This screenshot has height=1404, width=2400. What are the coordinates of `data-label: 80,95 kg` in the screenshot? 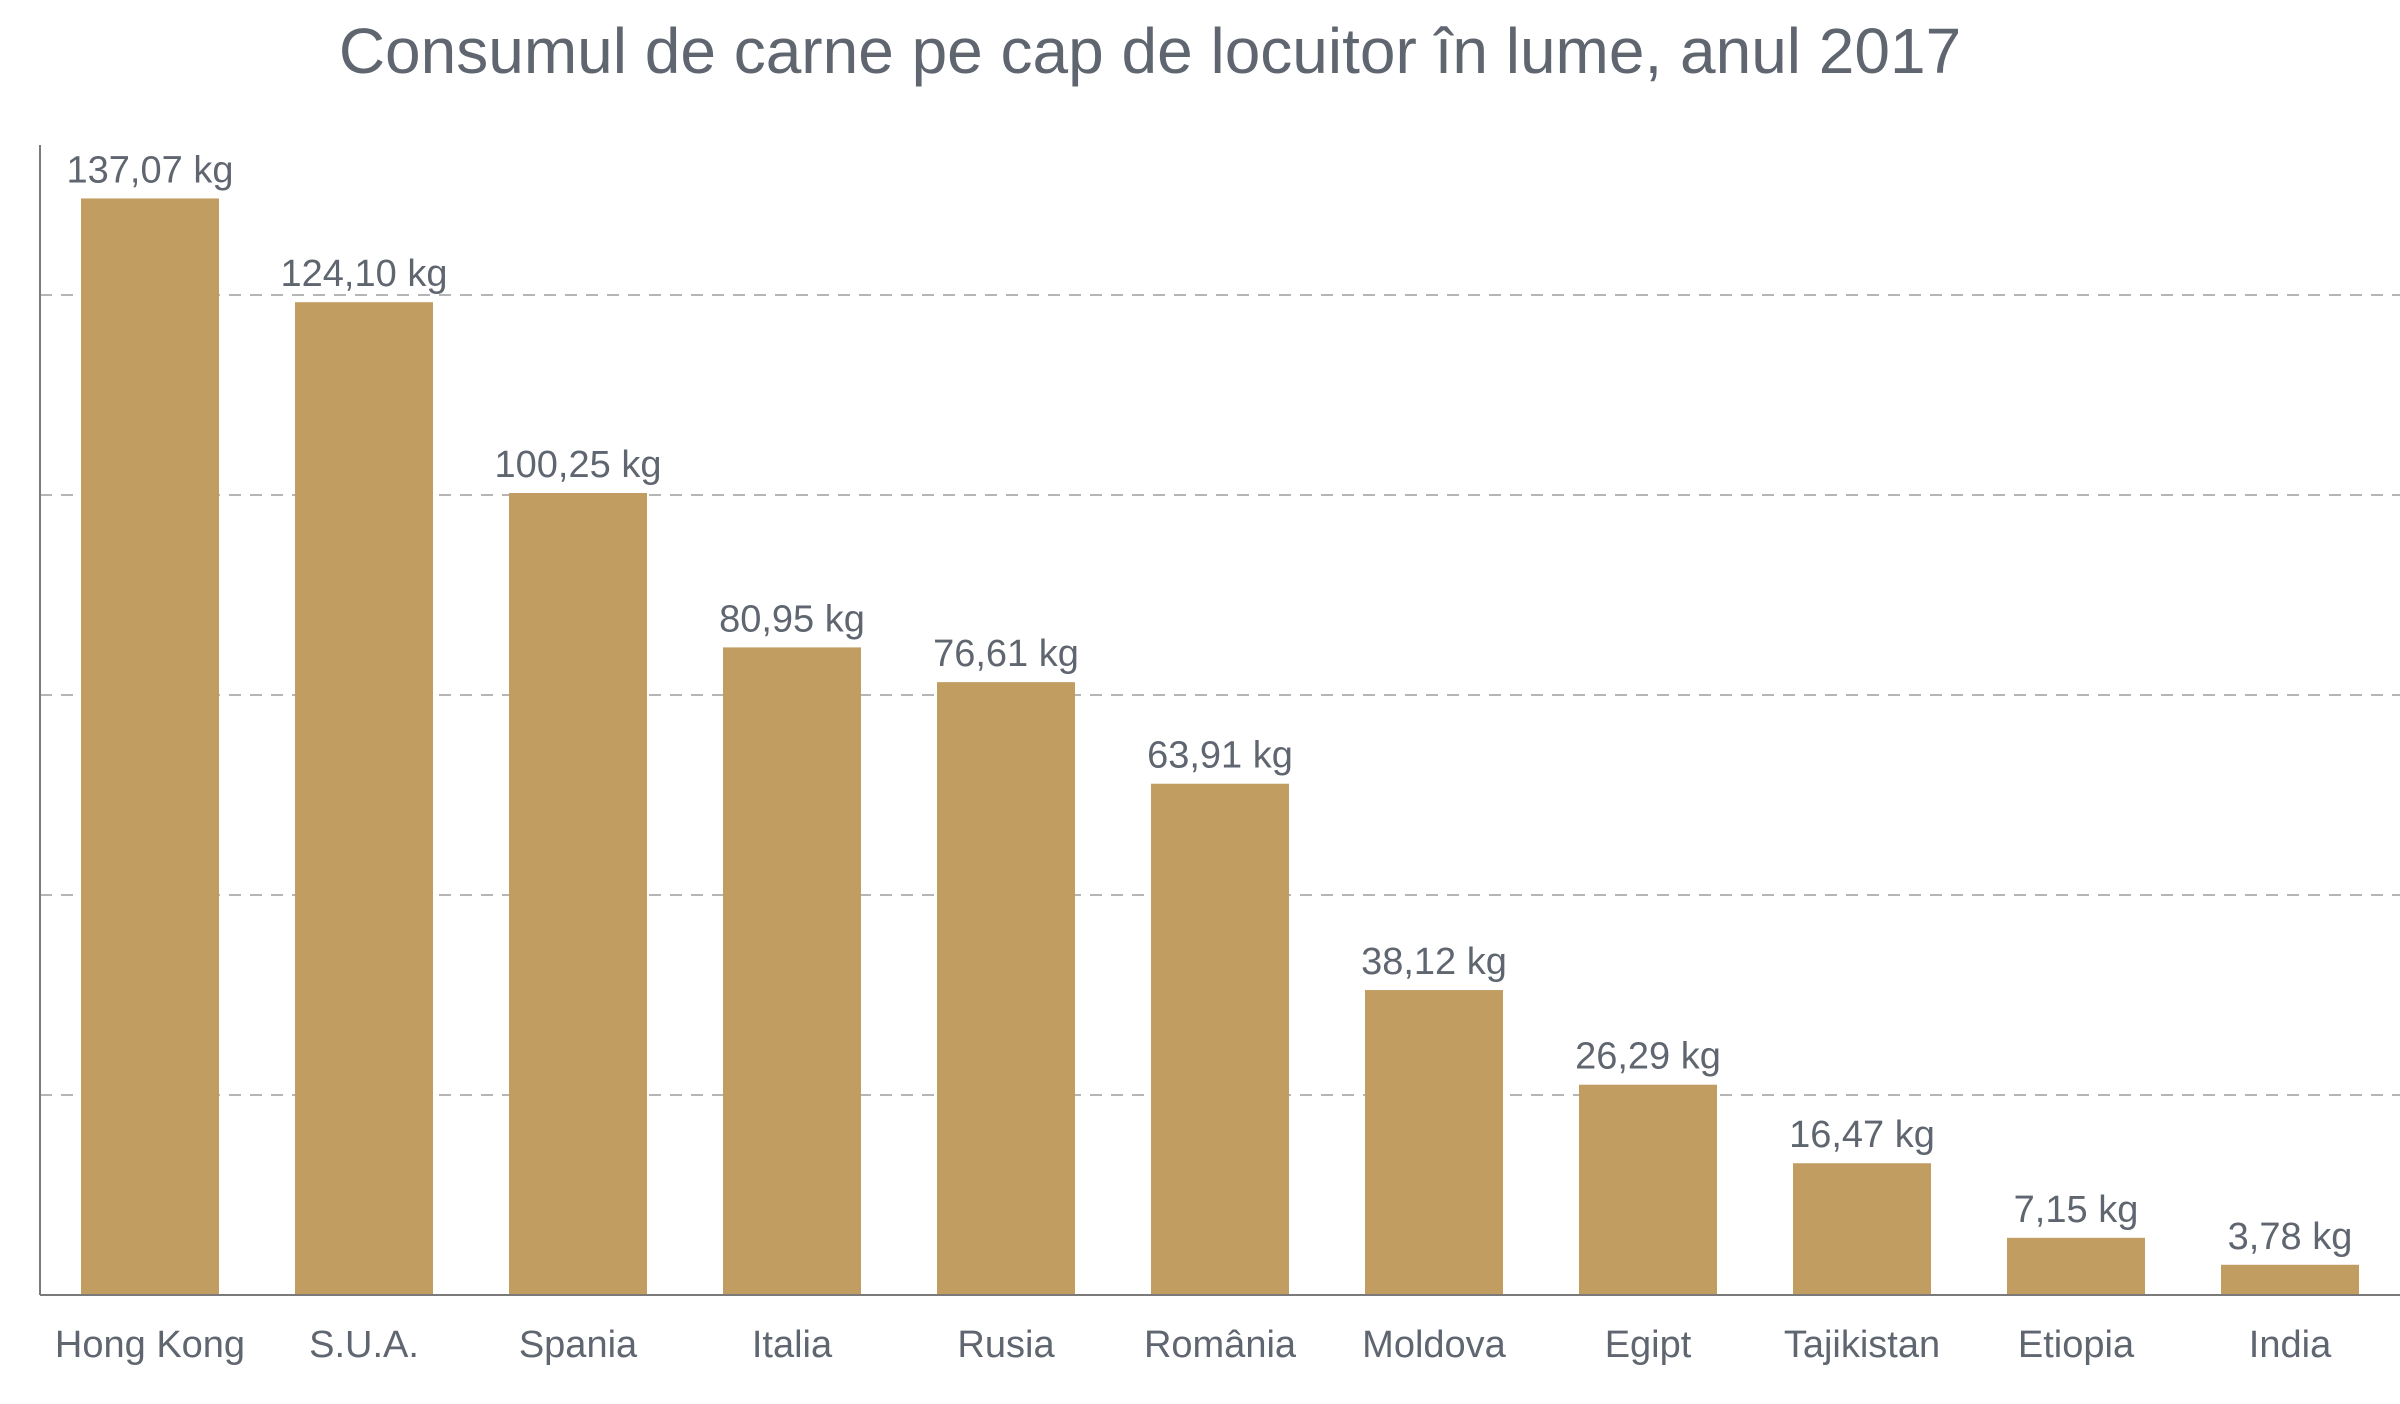 It's located at (792, 619).